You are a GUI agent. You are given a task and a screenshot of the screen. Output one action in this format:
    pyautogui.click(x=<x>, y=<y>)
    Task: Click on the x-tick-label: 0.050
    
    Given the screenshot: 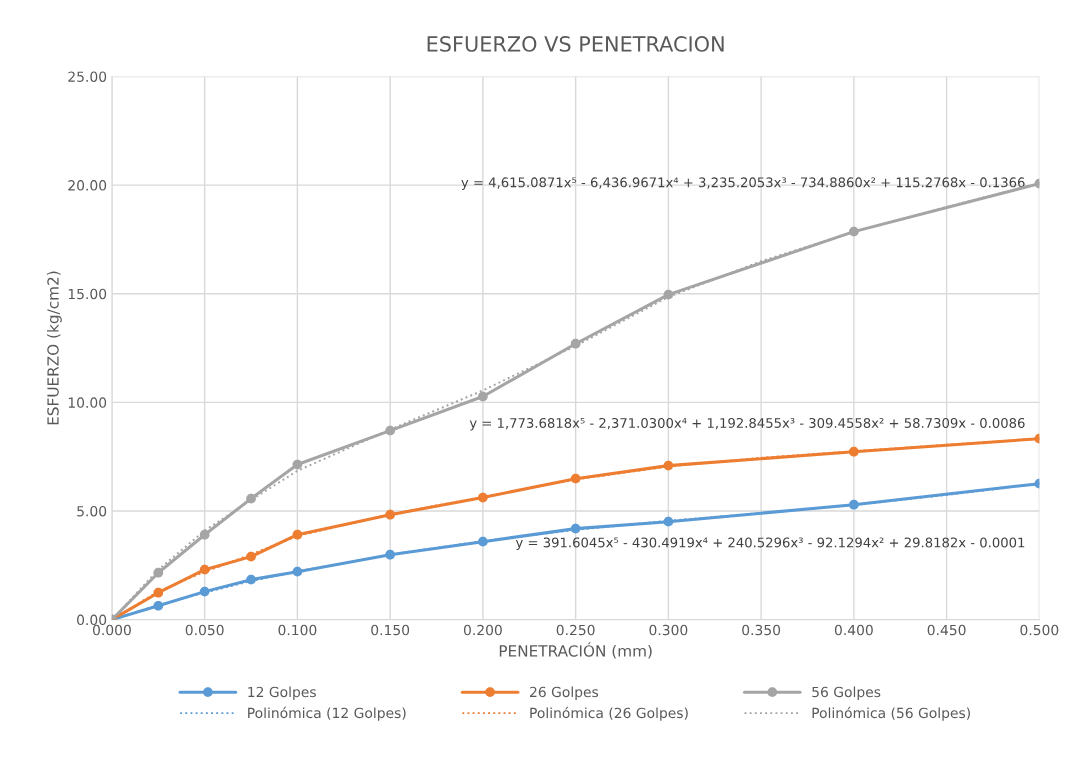 What is the action you would take?
    pyautogui.click(x=204, y=630)
    